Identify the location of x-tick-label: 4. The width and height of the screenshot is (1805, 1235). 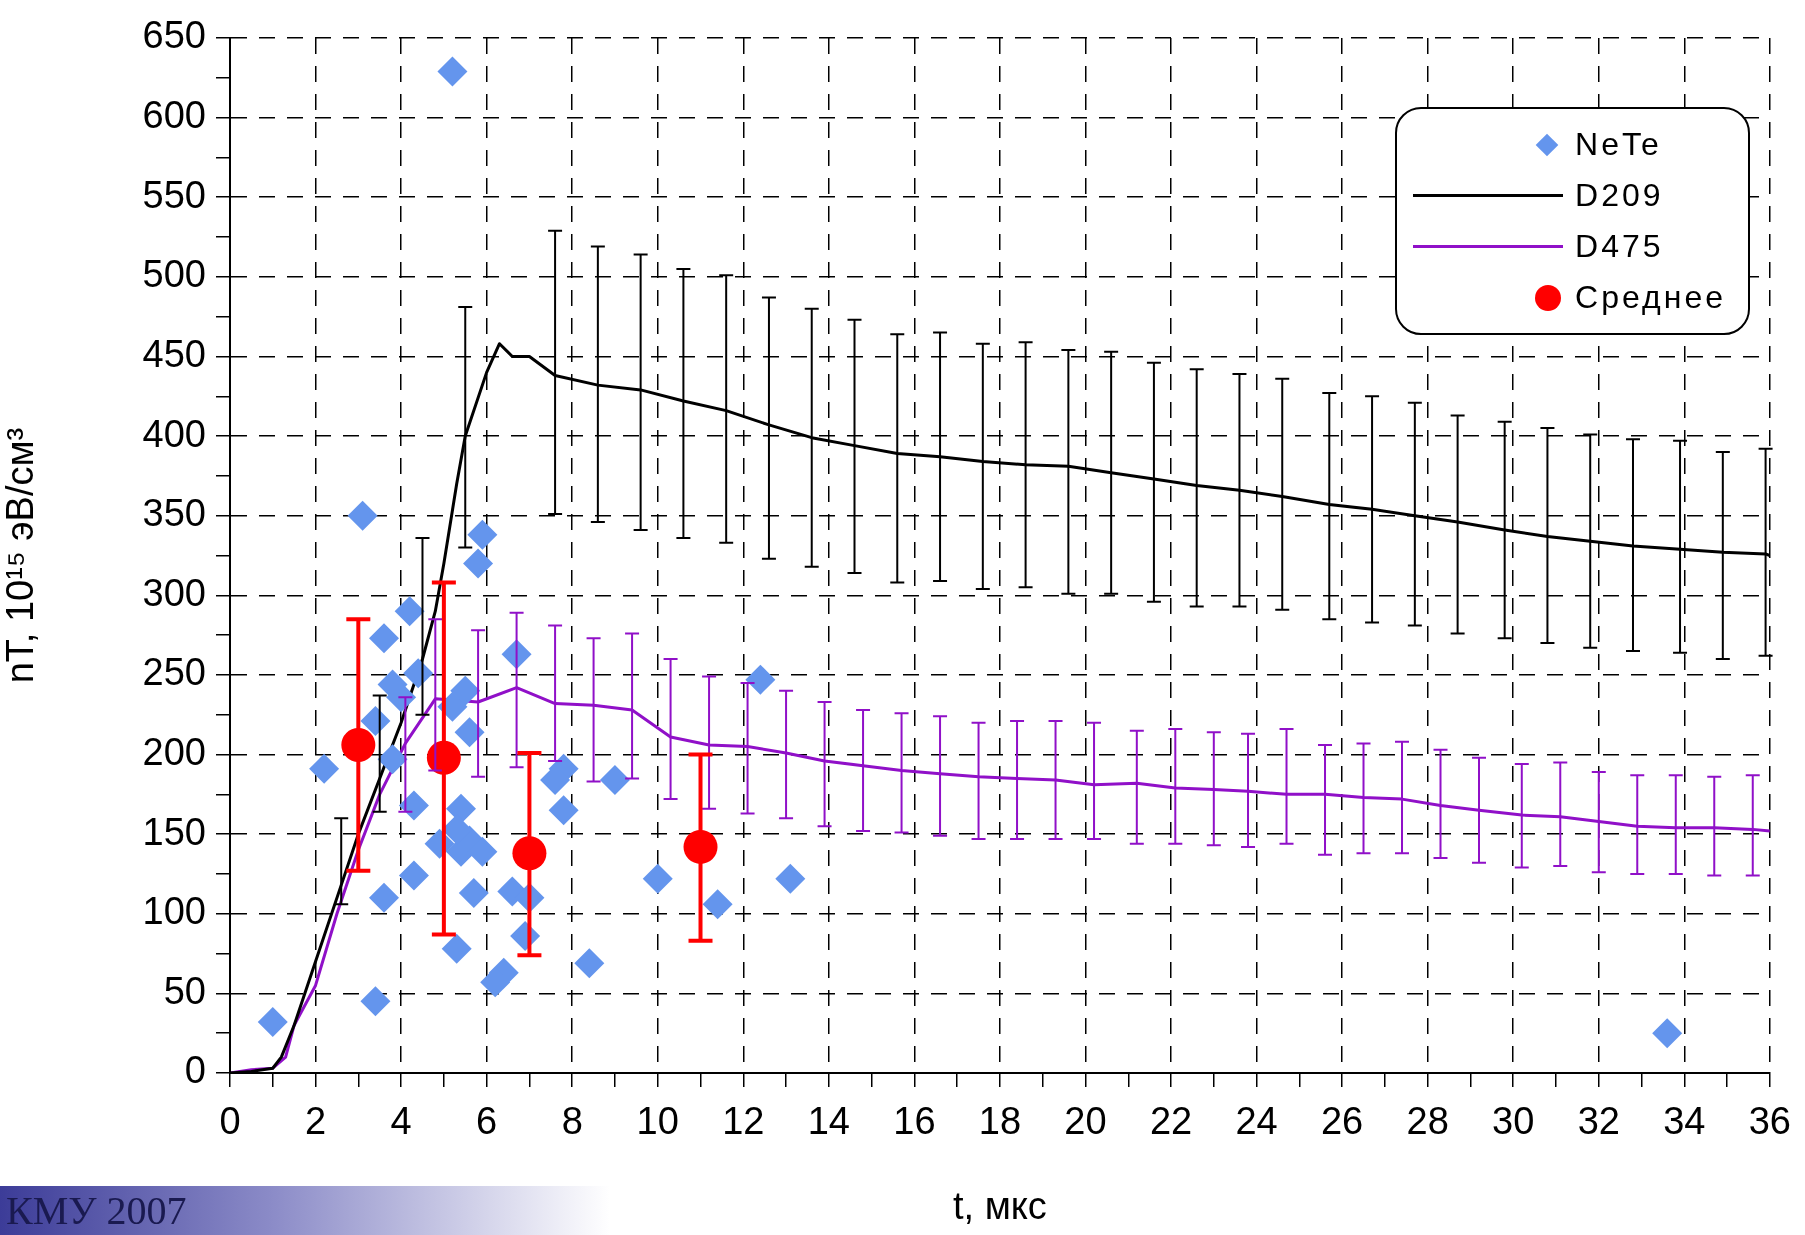
(401, 1121).